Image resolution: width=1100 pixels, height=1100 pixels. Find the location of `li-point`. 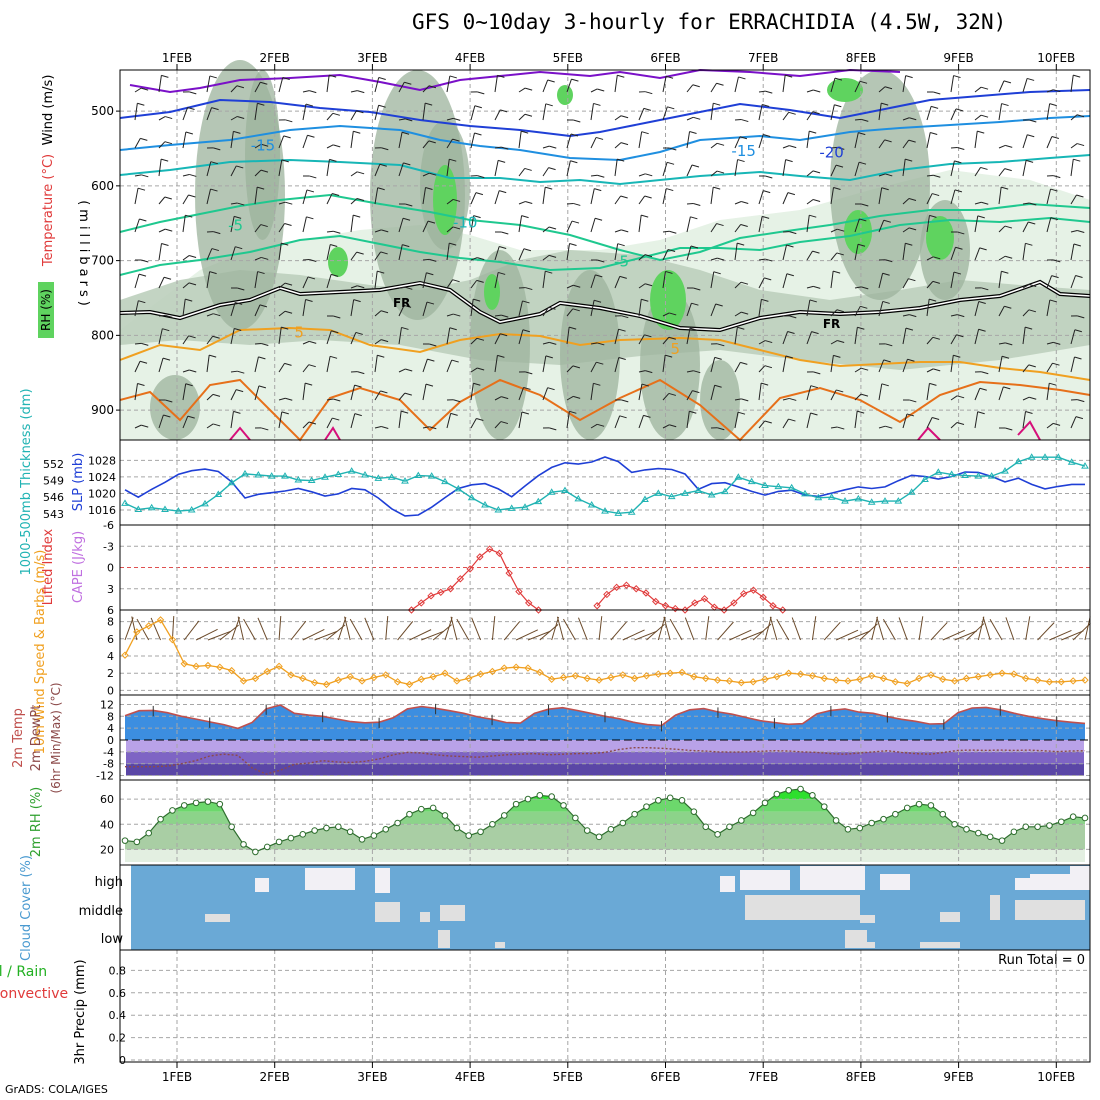

li-point is located at coordinates (489, 549).